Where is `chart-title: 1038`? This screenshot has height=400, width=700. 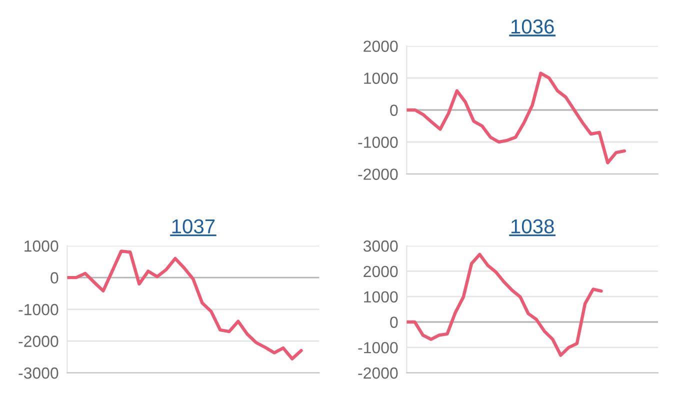
chart-title: 1038 is located at coordinates (532, 226).